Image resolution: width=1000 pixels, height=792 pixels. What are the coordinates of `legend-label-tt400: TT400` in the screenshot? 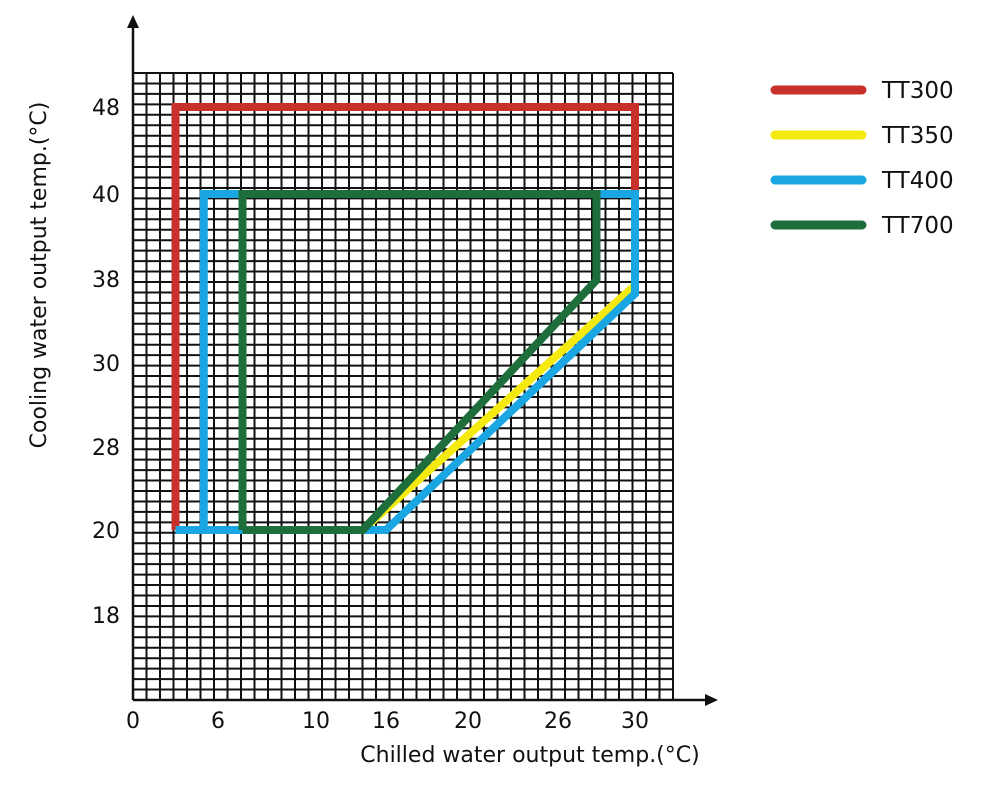 It's located at (917, 181).